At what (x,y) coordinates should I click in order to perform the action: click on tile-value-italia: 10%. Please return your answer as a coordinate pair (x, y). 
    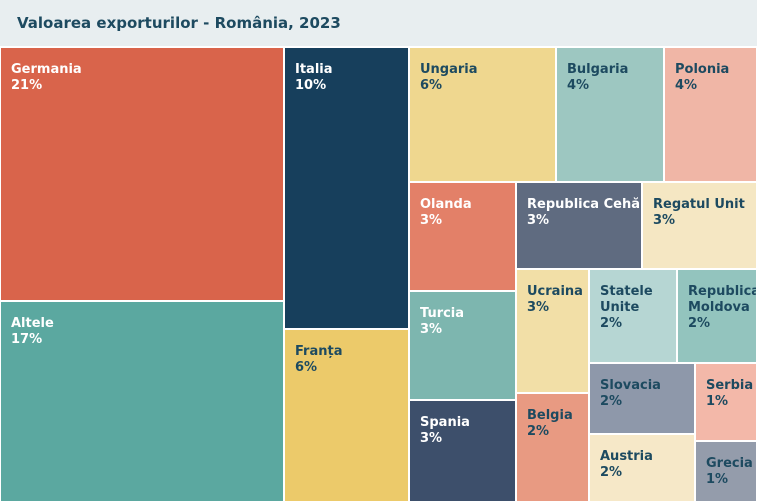
    Looking at the image, I should click on (311, 85).